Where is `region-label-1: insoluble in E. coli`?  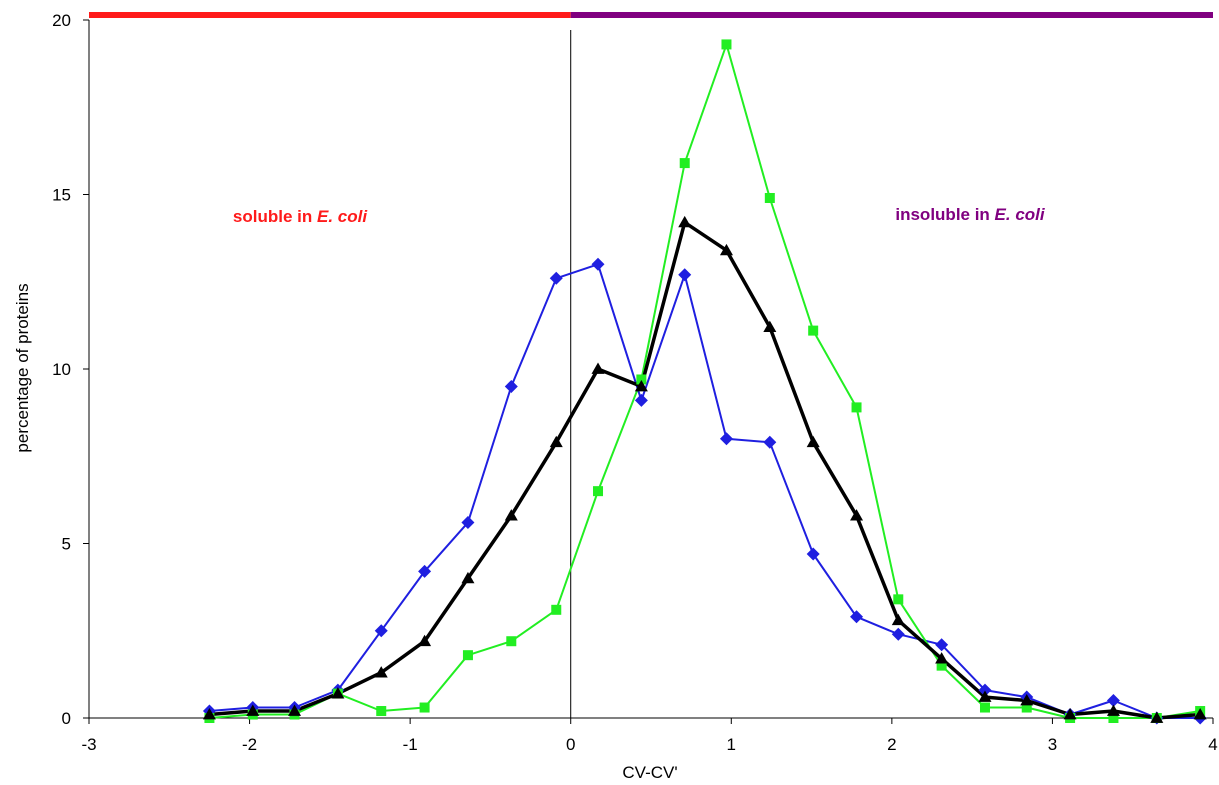 region-label-1: insoluble in E. coli is located at coordinates (970, 214).